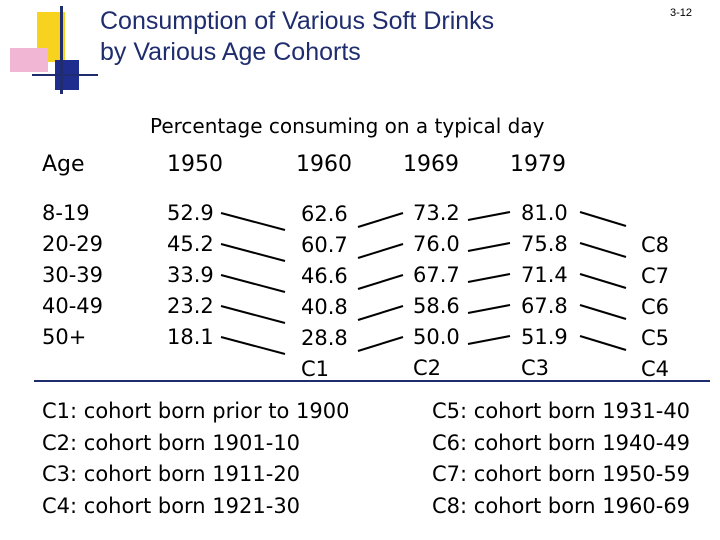 This screenshot has width=720, height=540. Describe the element at coordinates (63, 164) in the screenshot. I see `header-age: Age` at that location.